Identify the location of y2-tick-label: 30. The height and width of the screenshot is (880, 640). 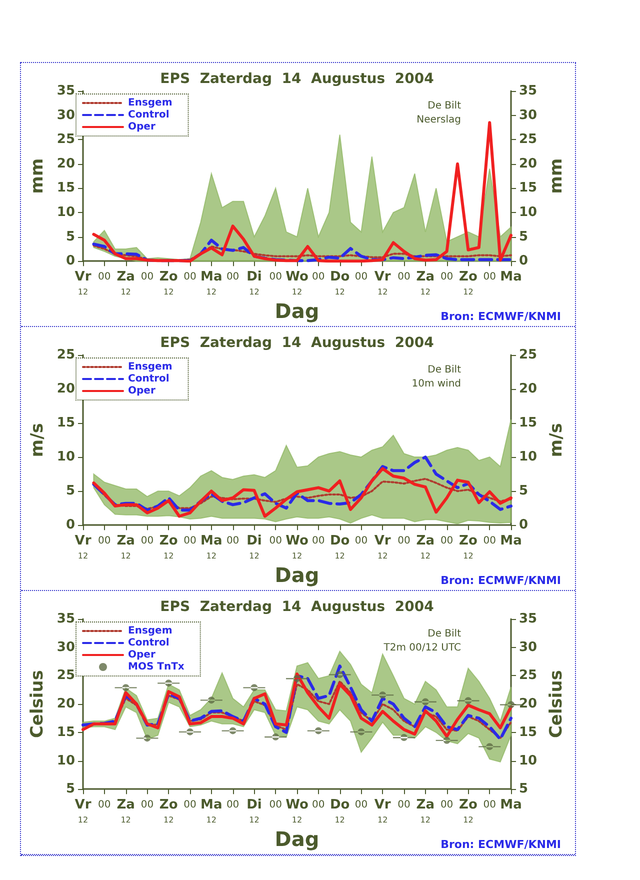
(528, 647).